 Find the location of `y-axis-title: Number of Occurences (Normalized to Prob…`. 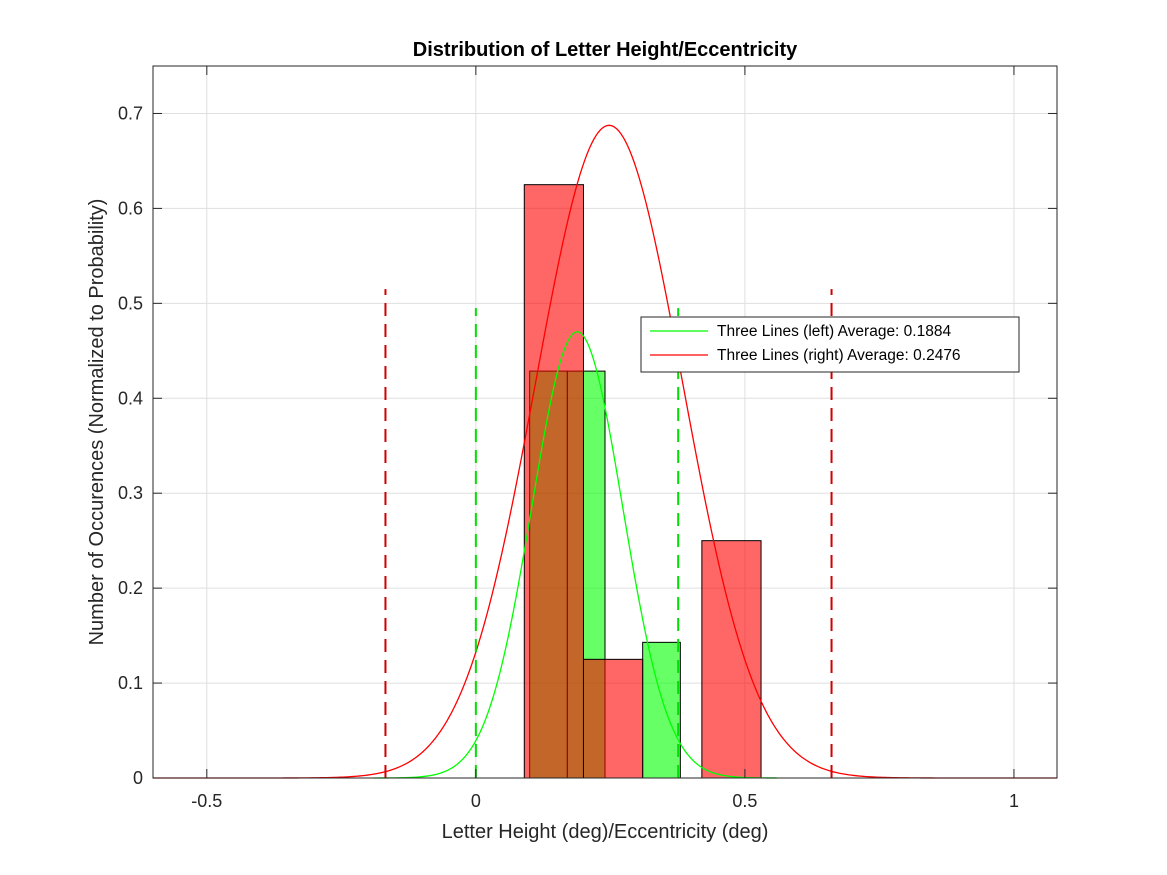

y-axis-title: Number of Occurences (Normalized to Prob… is located at coordinates (97, 422).